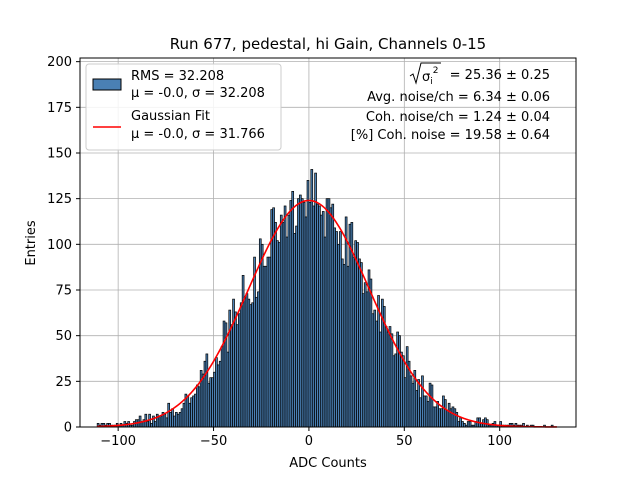  What do you see at coordinates (177, 76) in the screenshot?
I see `legend-rms-label: RMS = 32.208` at bounding box center [177, 76].